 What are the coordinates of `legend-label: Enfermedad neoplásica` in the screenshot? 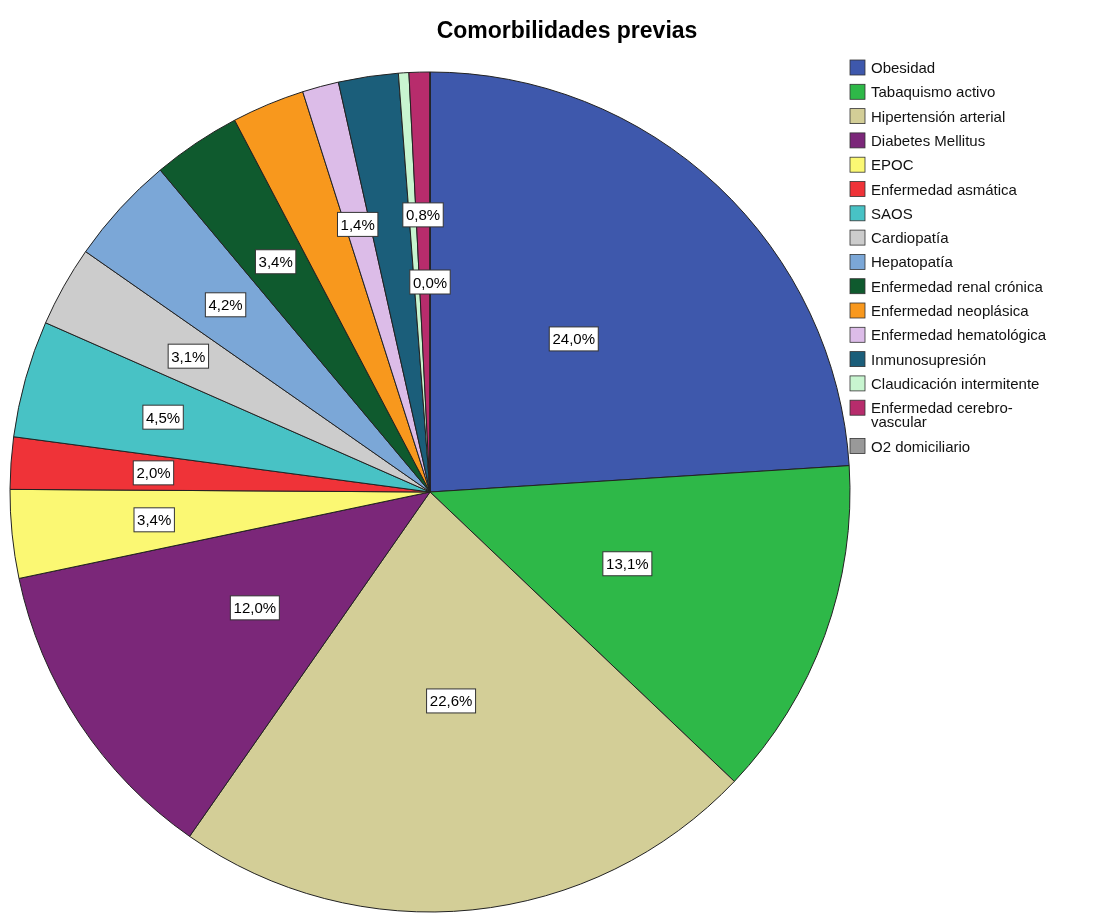 It's located at (950, 310).